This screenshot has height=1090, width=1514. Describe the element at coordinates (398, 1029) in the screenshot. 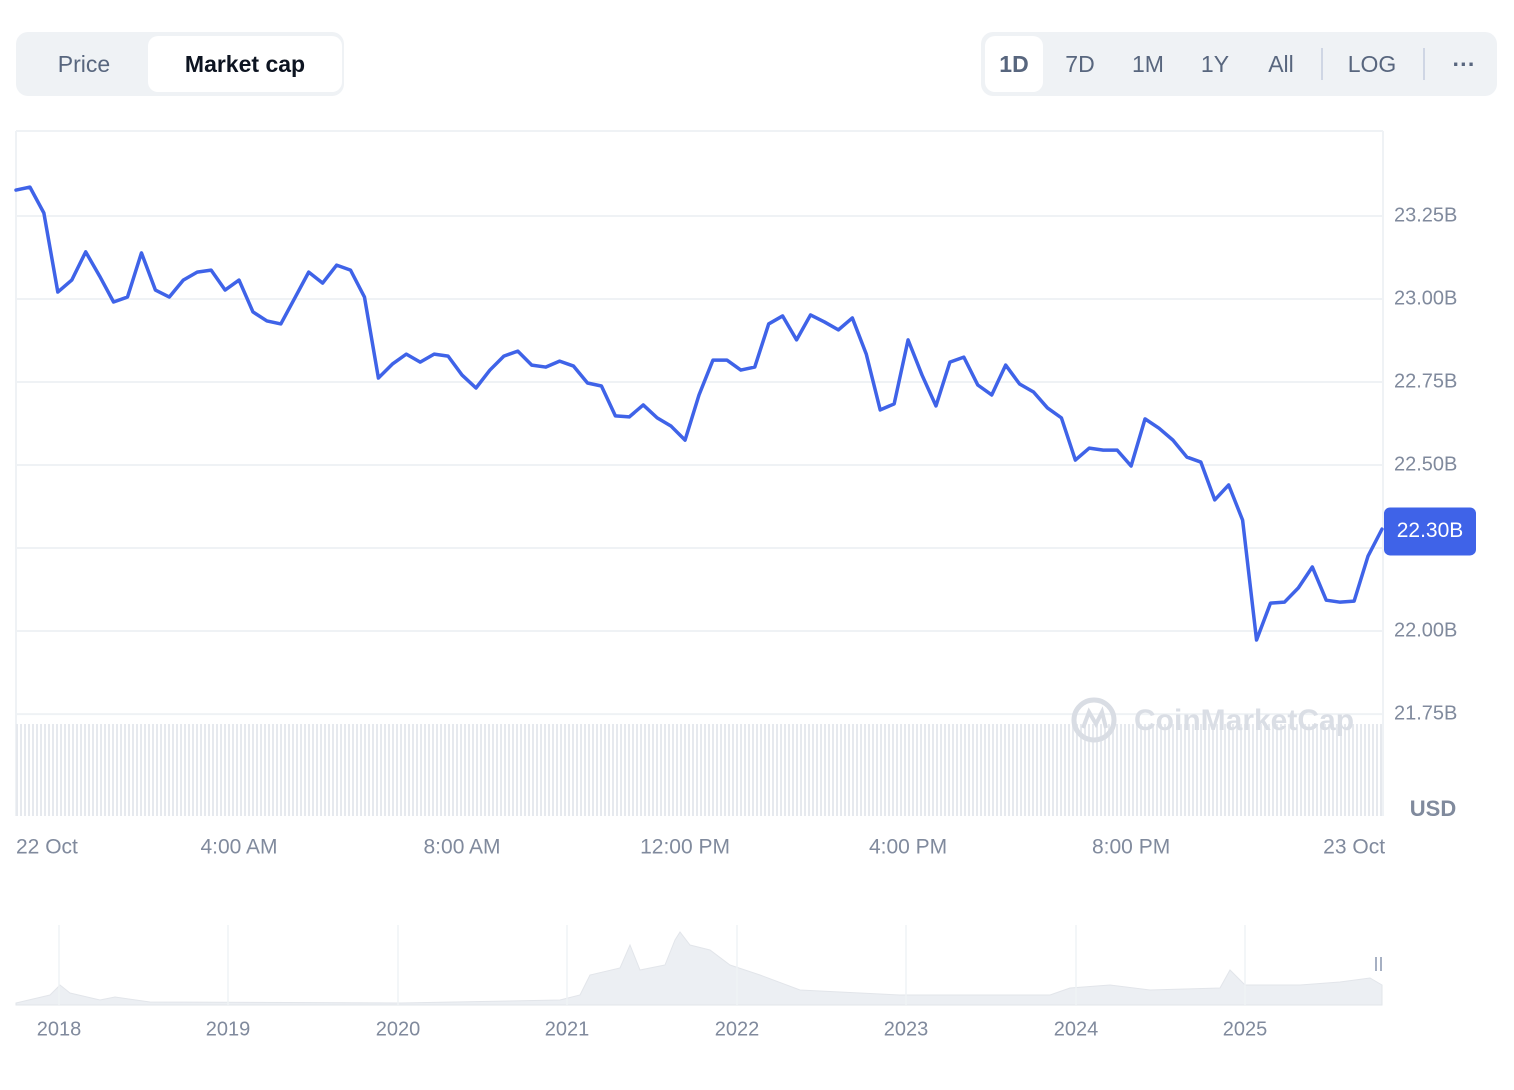

I see `navigator-year: 2020` at that location.